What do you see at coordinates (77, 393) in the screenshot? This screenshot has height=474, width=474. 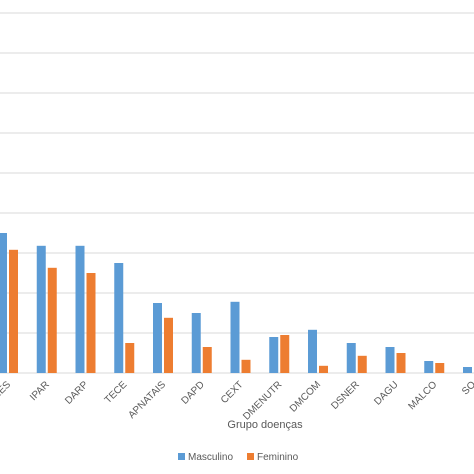 I see `x-tick-label: DARP` at bounding box center [77, 393].